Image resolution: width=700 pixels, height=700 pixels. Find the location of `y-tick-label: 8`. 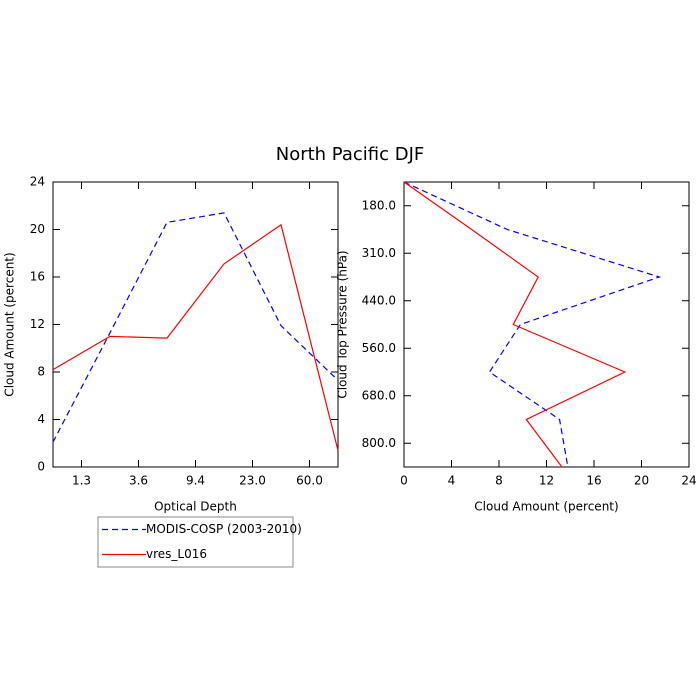

y-tick-label: 8 is located at coordinates (41, 372).